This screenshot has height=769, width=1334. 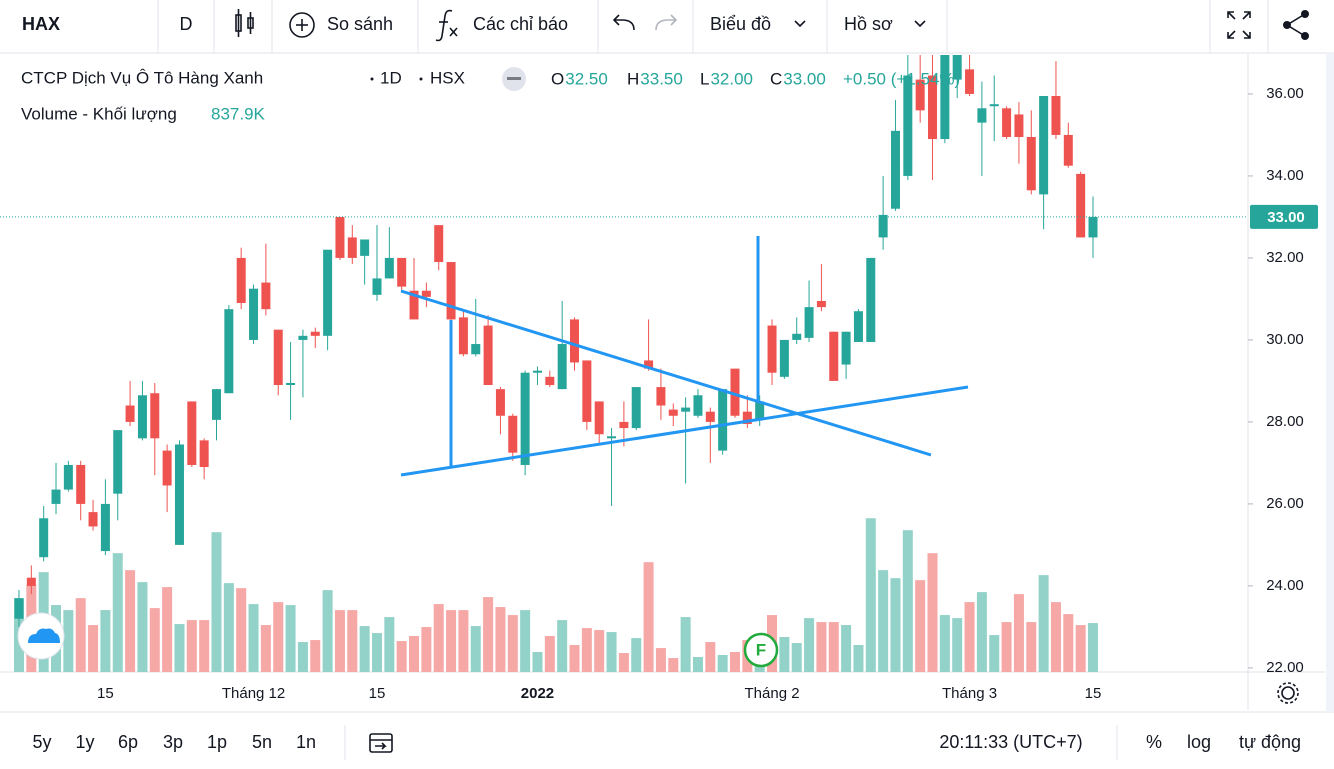 I want to click on clock: 20:11:33 (UTC+7), so click(x=1010, y=742).